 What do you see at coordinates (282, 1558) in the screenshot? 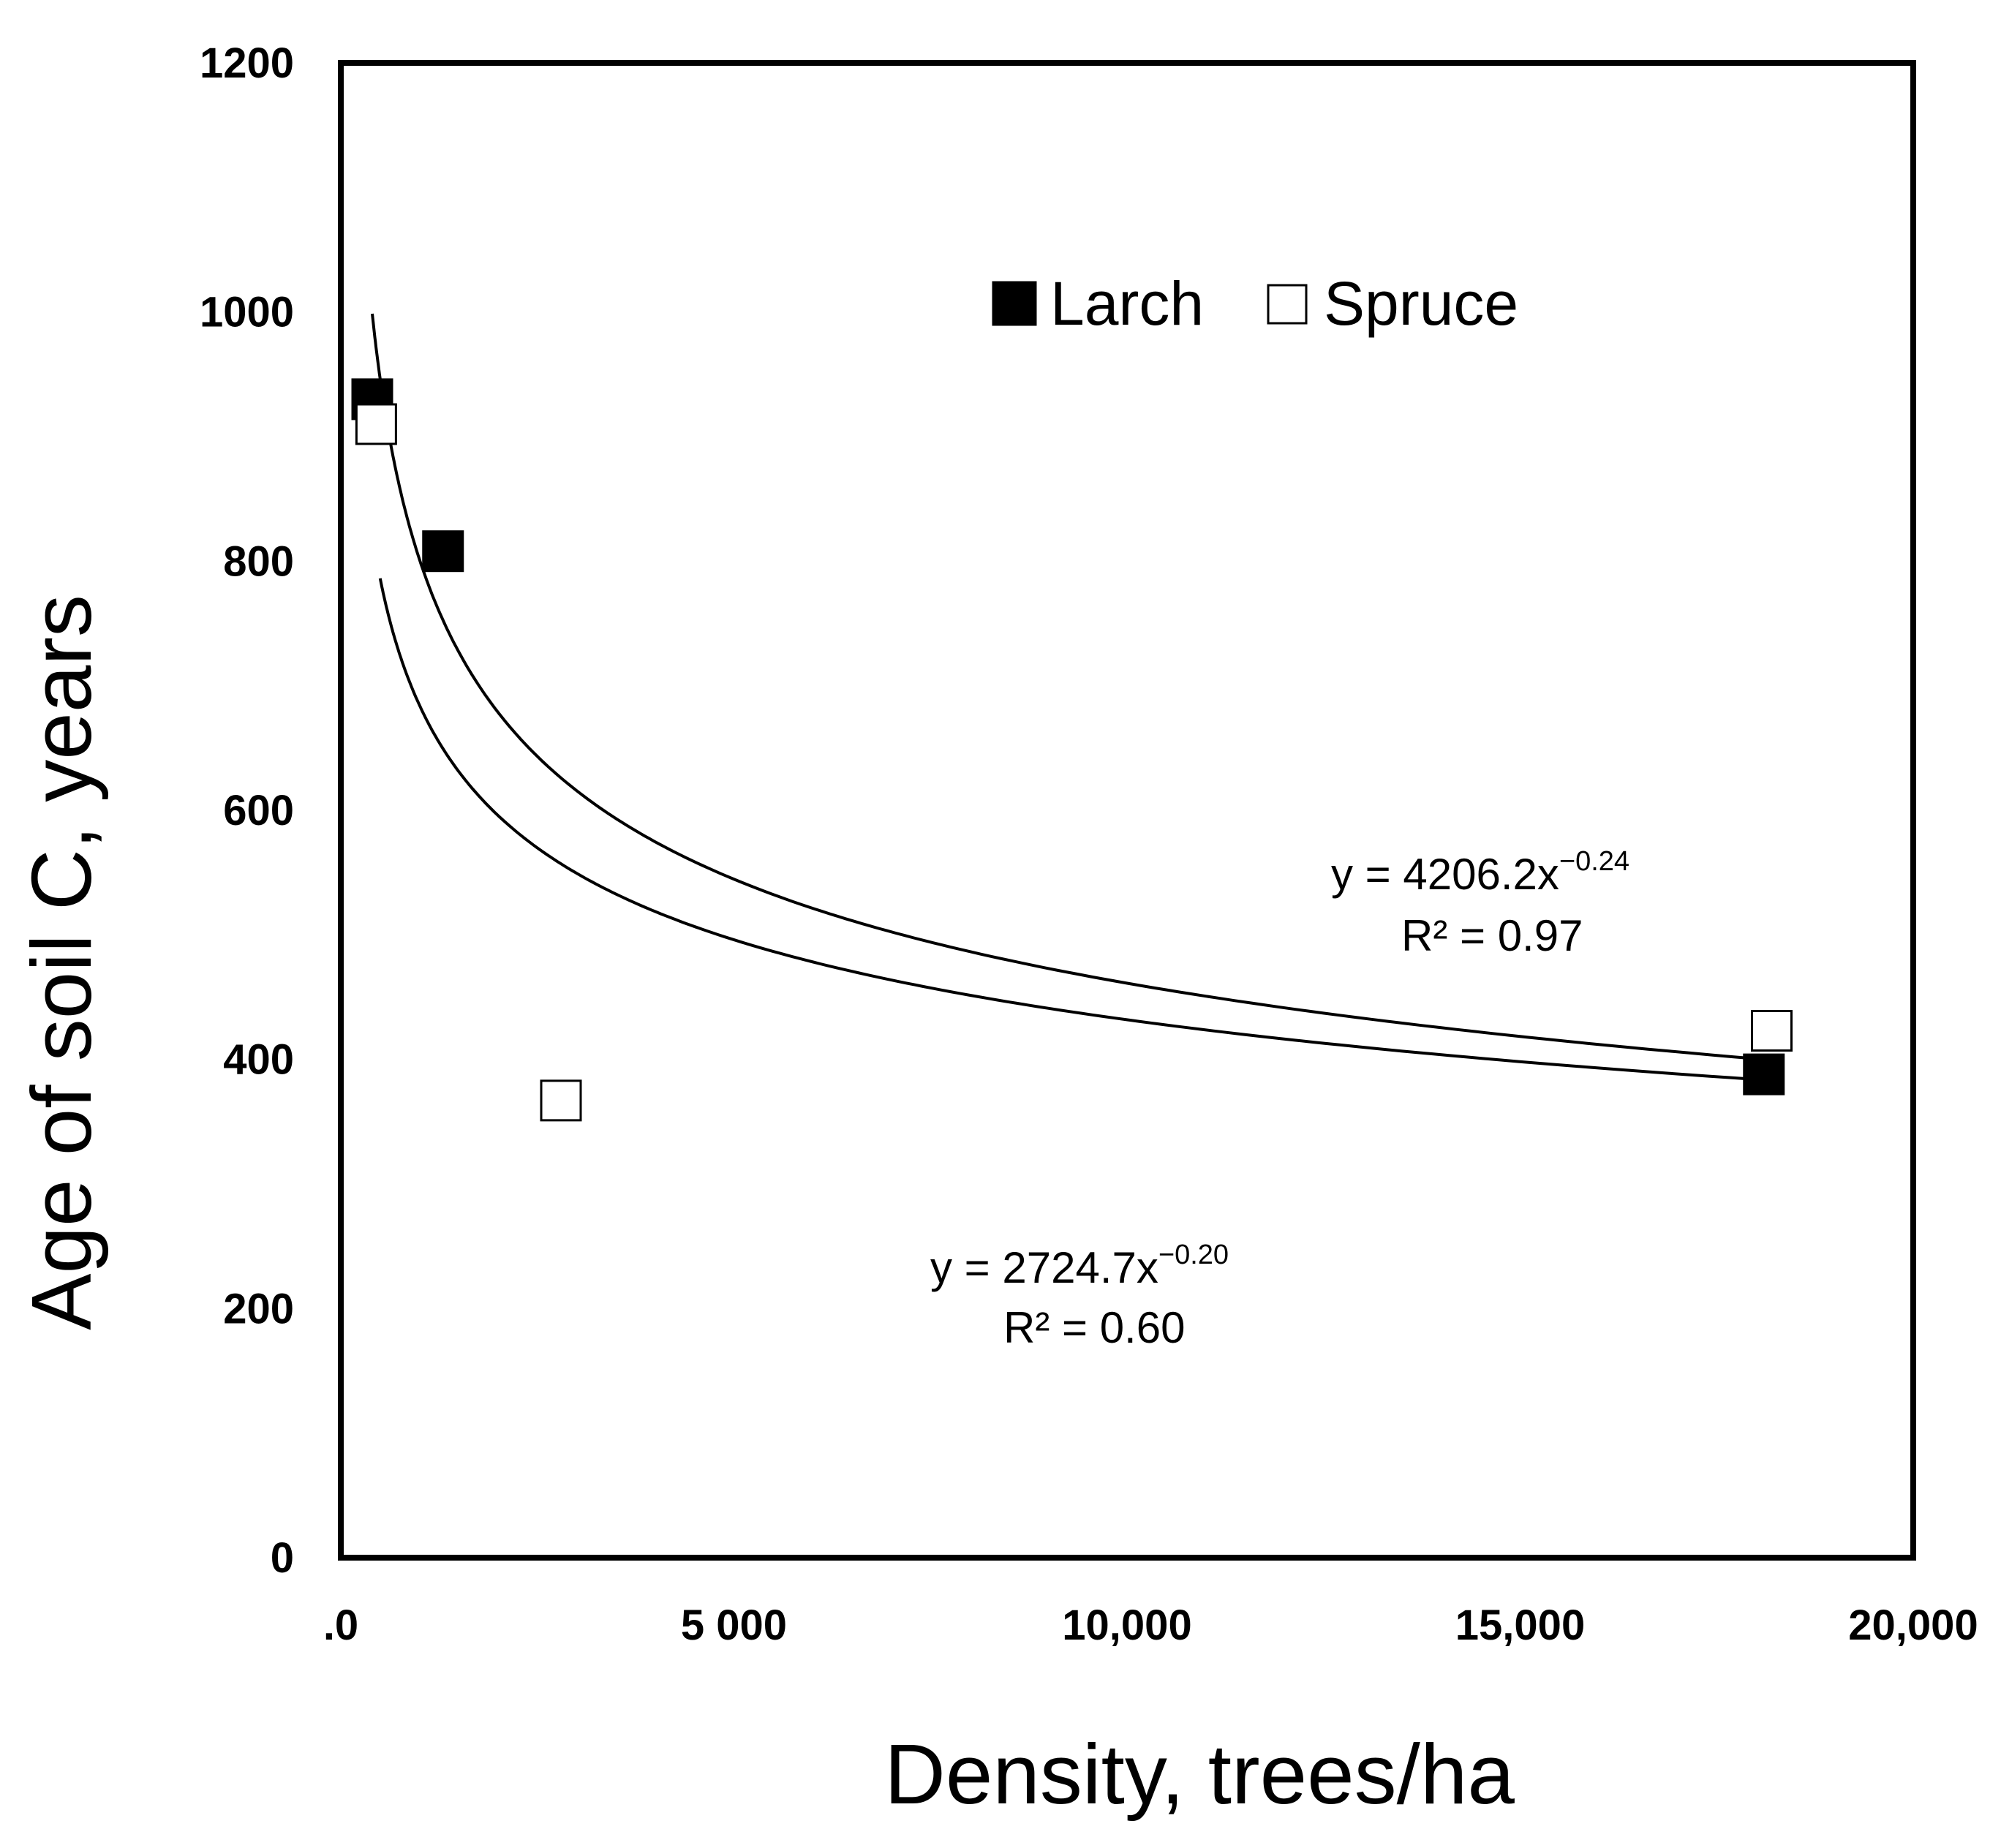
I see `y-tick-label: 0` at bounding box center [282, 1558].